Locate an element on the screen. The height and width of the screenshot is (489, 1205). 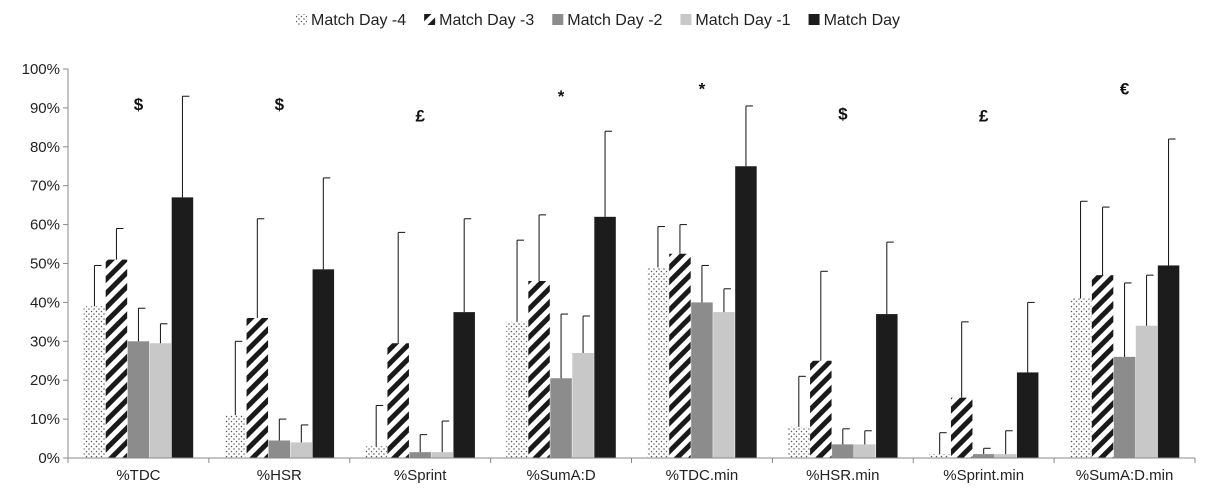
x-tick-label: %TDC is located at coordinates (138, 475).